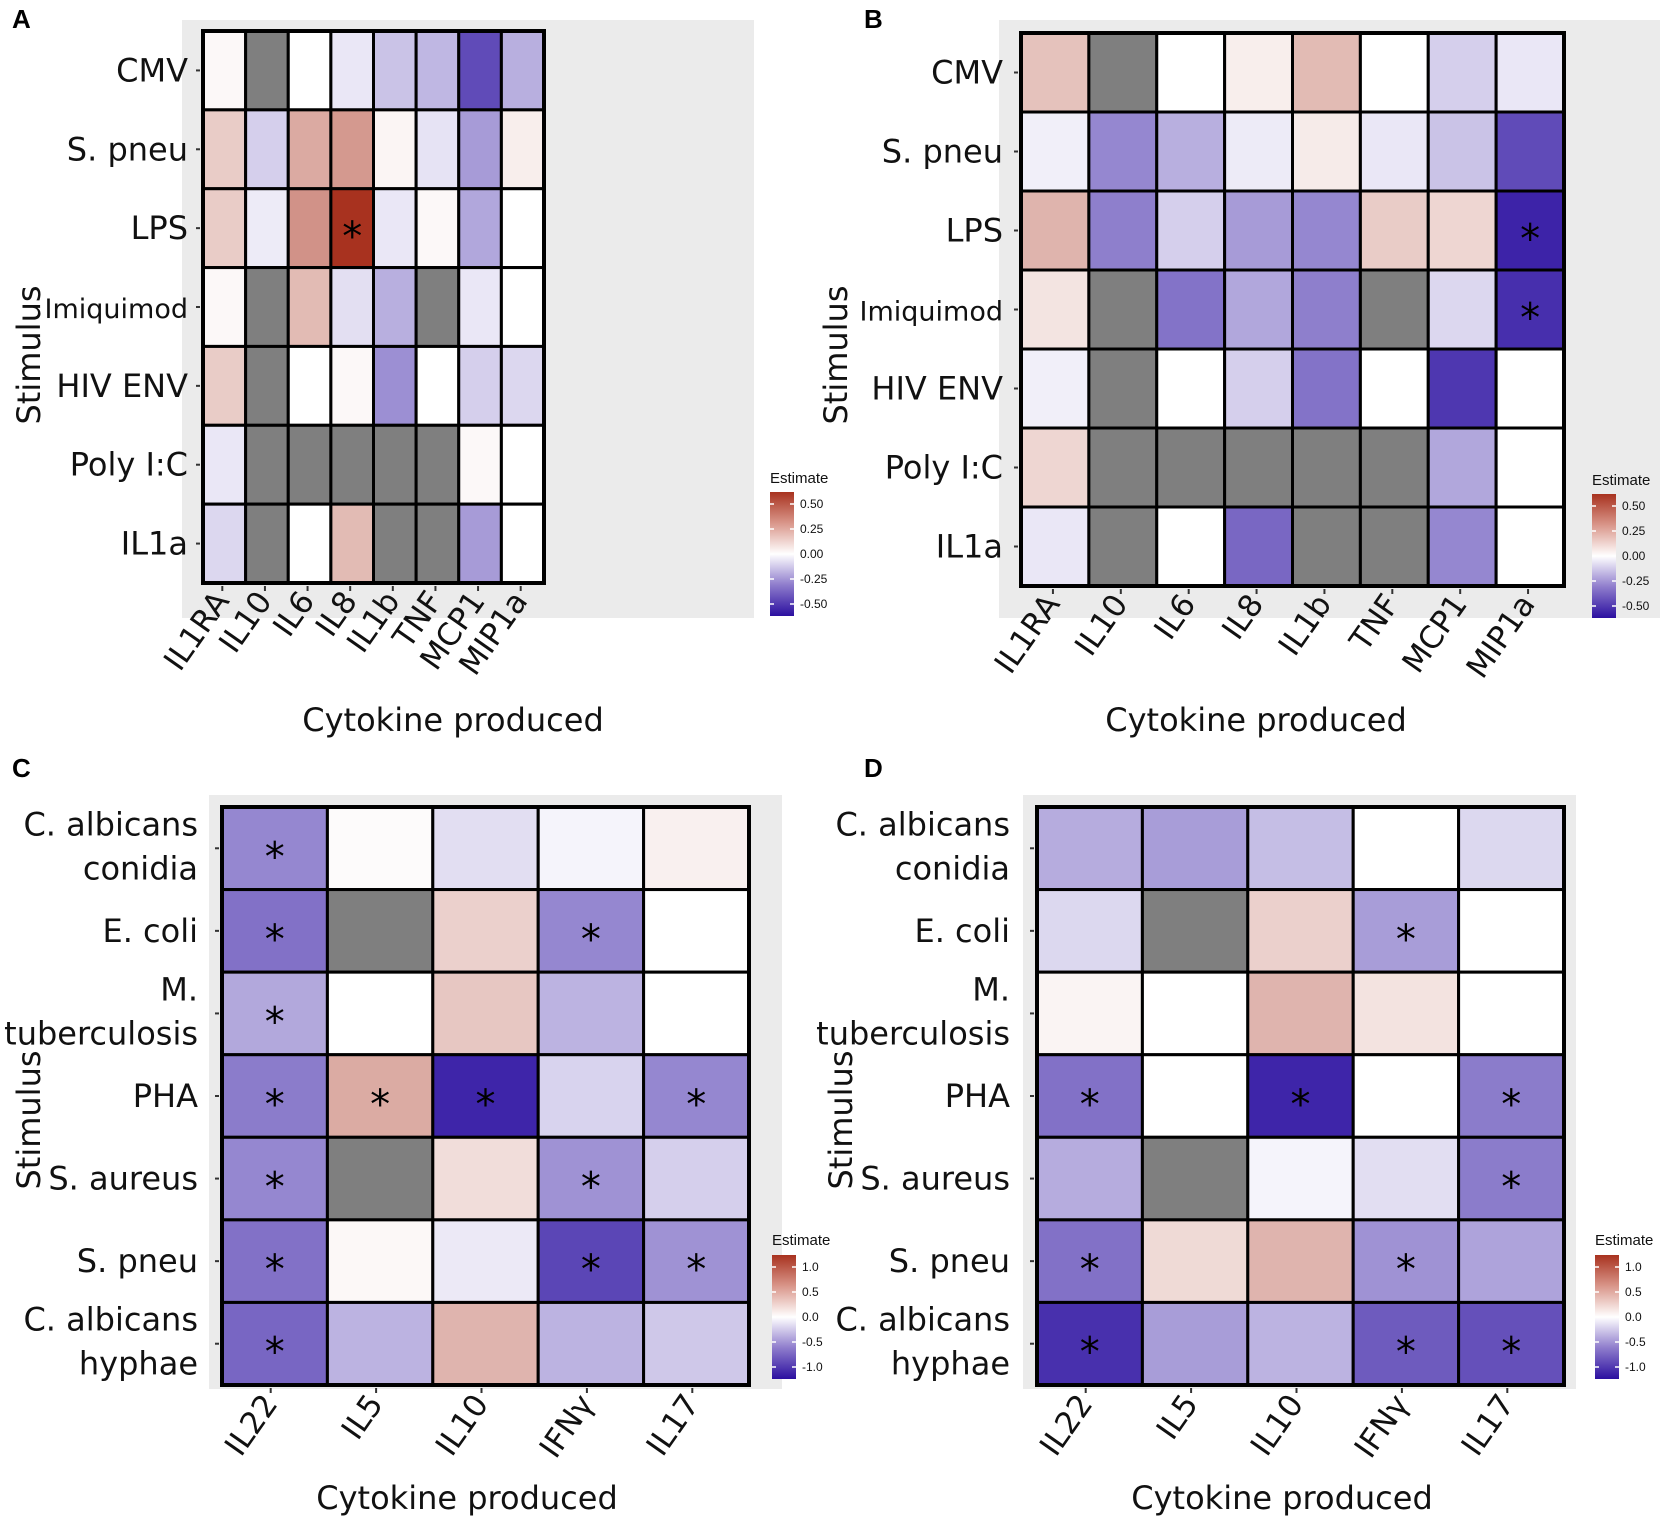 The width and height of the screenshot is (1660, 1523). Describe the element at coordinates (935, 1179) in the screenshot. I see `row-label: S. aureus` at that location.